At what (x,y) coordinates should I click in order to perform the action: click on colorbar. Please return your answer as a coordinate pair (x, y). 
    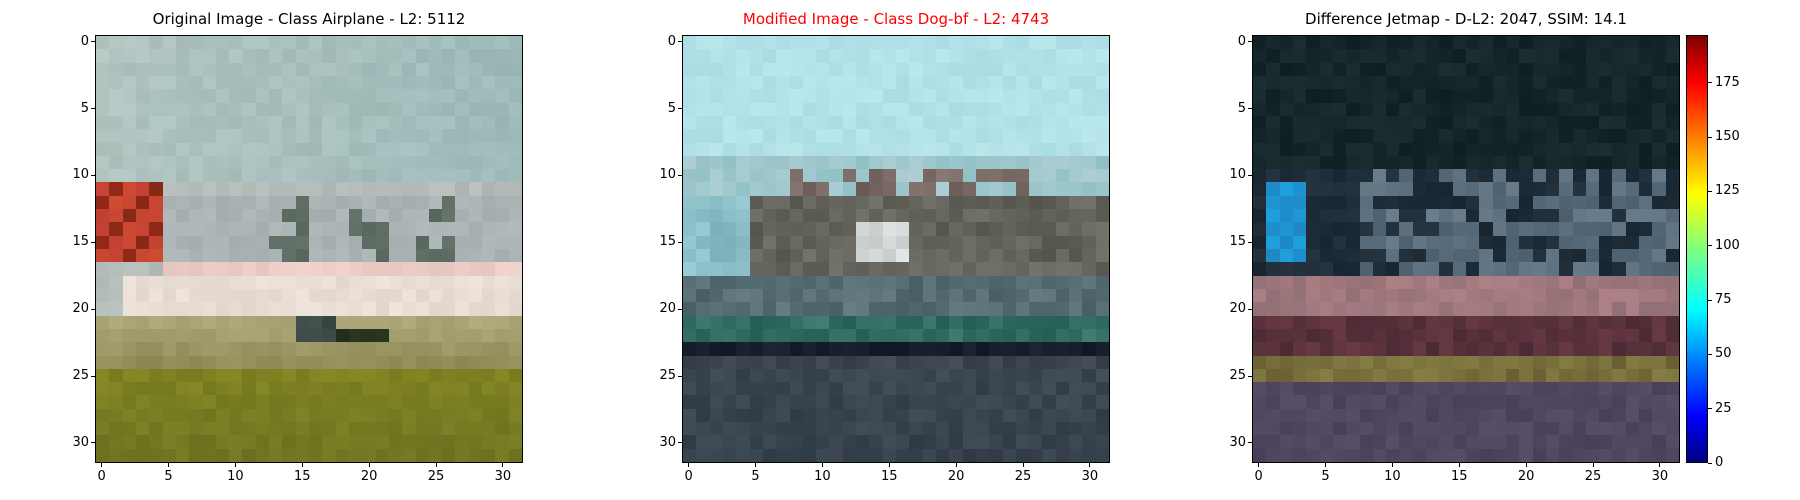
    Looking at the image, I should click on (1697, 249).